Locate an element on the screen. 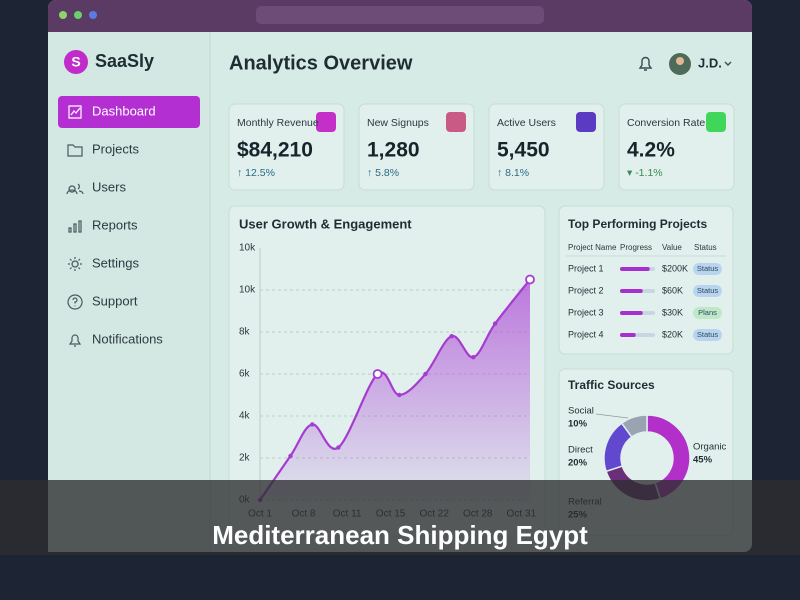 The width and height of the screenshot is (800, 600). nav-item: Projects is located at coordinates (103, 149).